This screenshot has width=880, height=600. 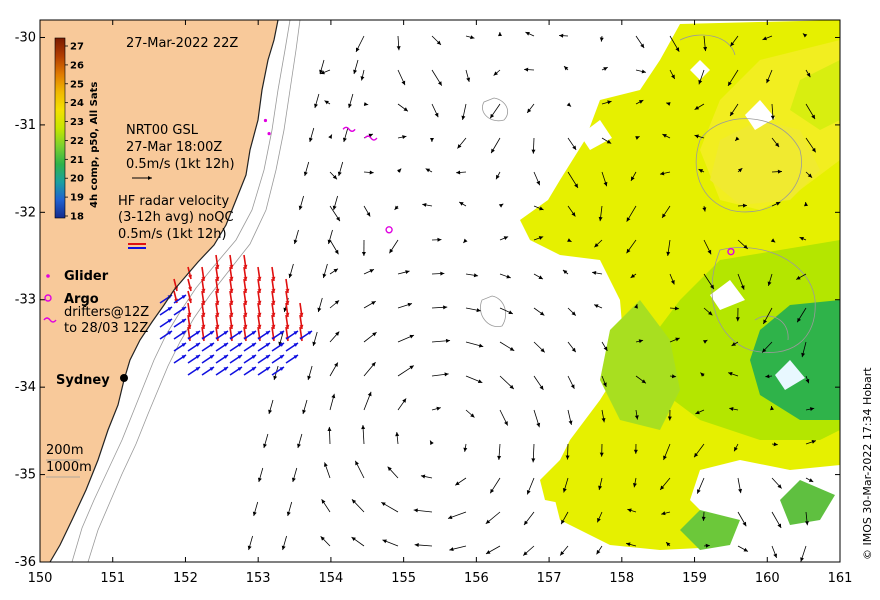 I want to click on model-legend-line3: 0.5m/s (1kt 12h), so click(x=180, y=164).